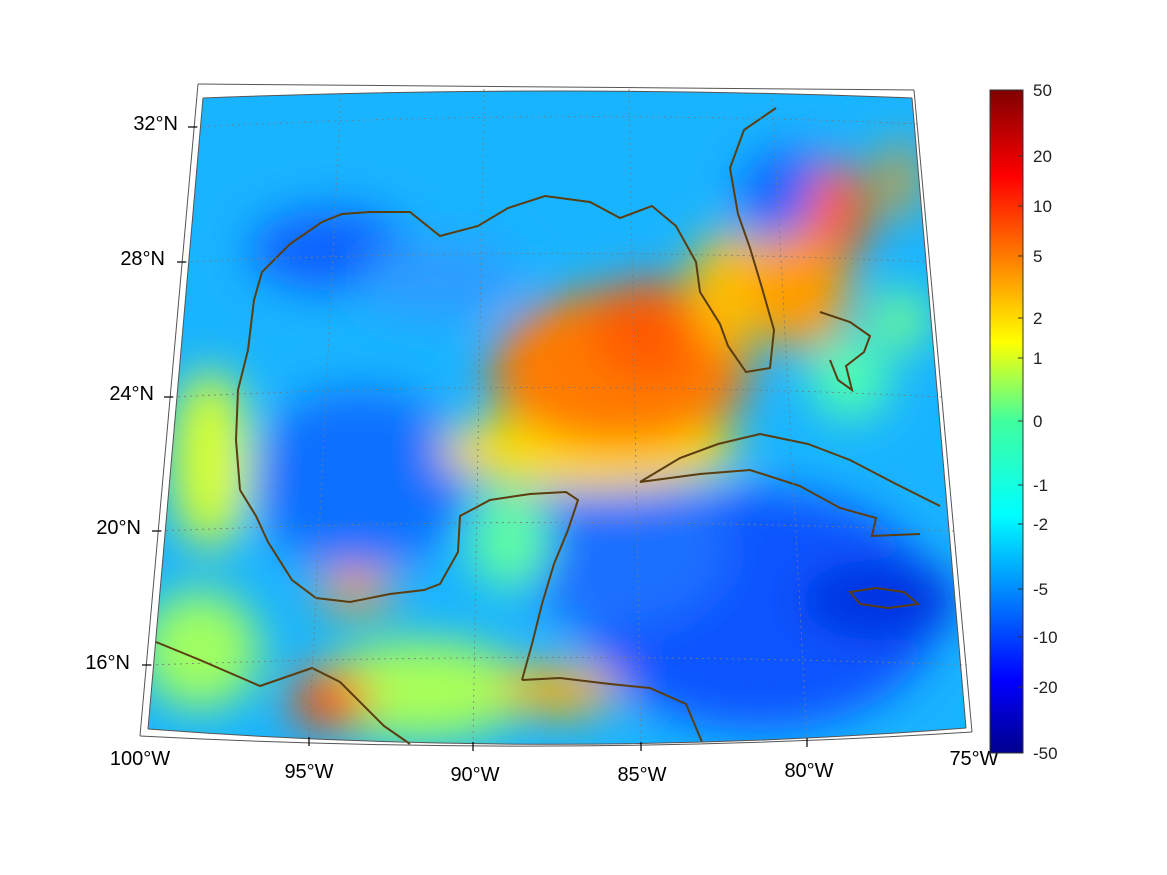 Image resolution: width=1167 pixels, height=875 pixels. What do you see at coordinates (1040, 485) in the screenshot?
I see `colorbar-tick-label: -1` at bounding box center [1040, 485].